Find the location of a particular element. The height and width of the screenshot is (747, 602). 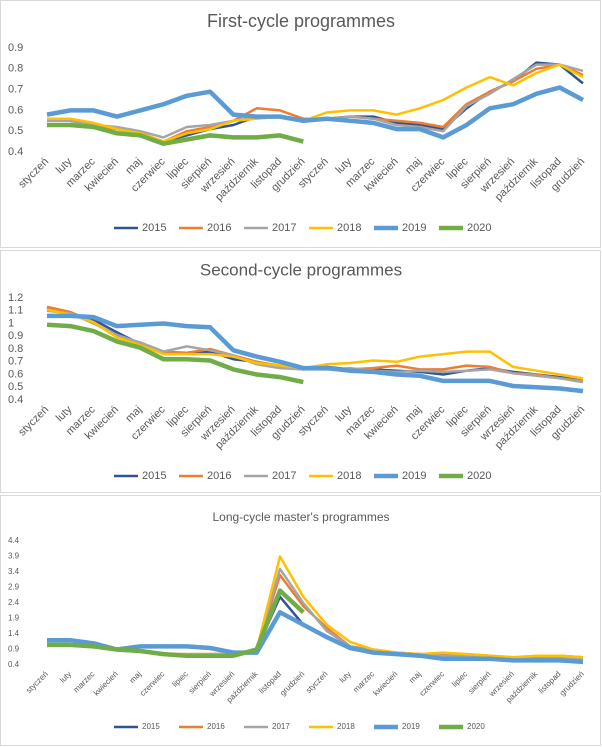

y-tick-label: 1.2 is located at coordinates (15, 298).